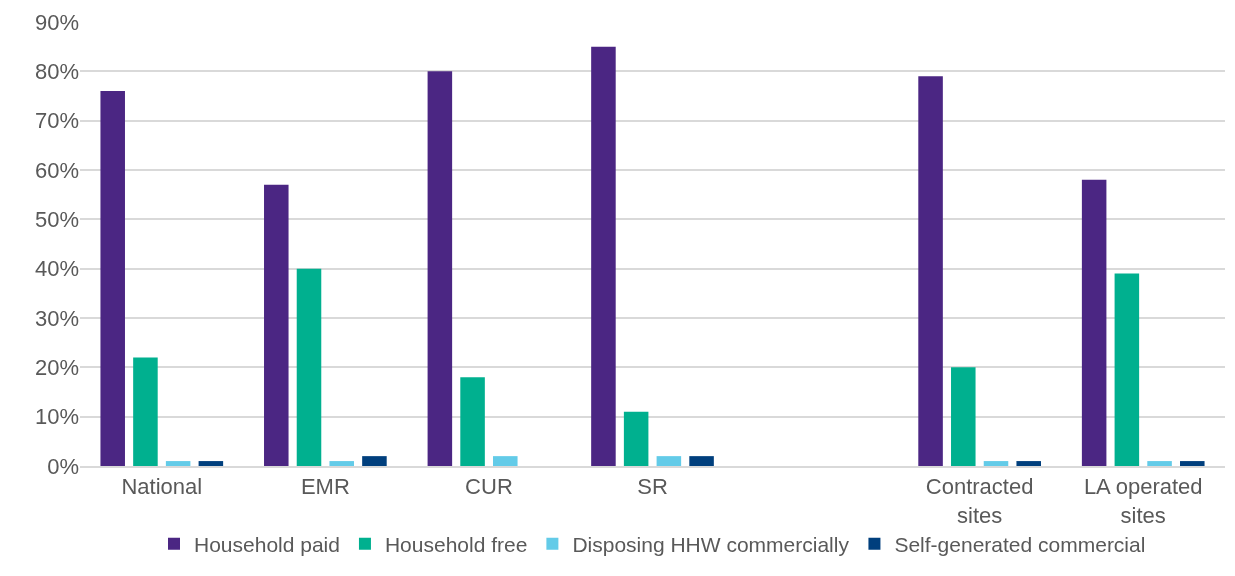  What do you see at coordinates (489, 487) in the screenshot?
I see `x-tick-label: CUR` at bounding box center [489, 487].